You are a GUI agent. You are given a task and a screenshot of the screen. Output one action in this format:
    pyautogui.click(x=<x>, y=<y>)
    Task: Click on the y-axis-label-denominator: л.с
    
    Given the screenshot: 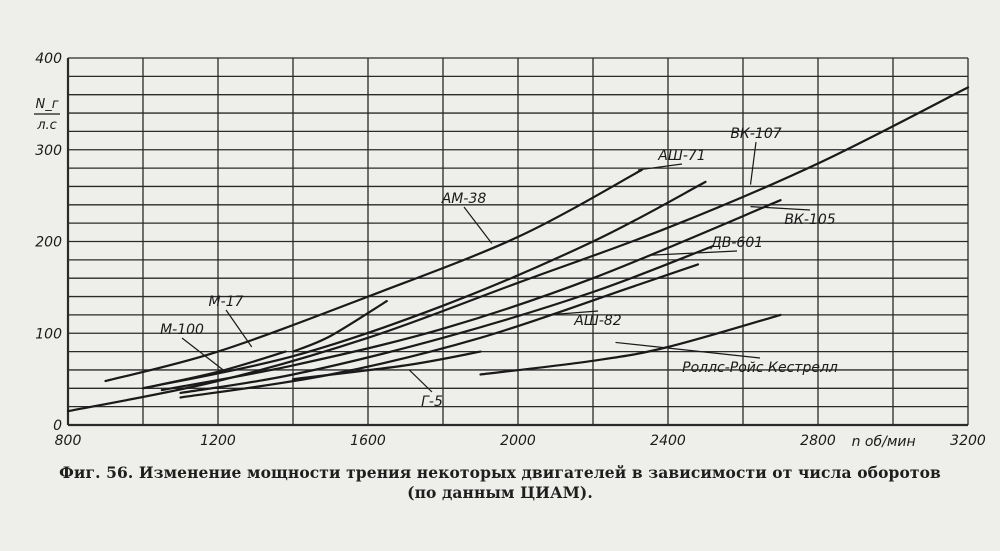 What is the action you would take?
    pyautogui.click(x=46, y=125)
    